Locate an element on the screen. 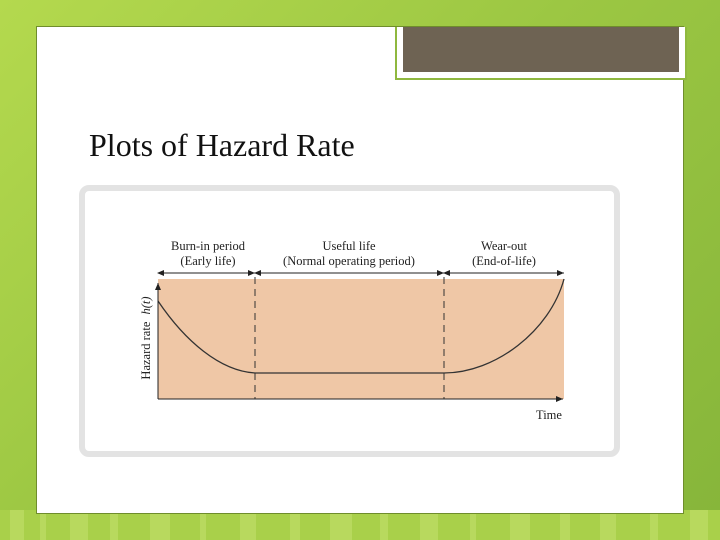  plot-area is located at coordinates (361, 339).